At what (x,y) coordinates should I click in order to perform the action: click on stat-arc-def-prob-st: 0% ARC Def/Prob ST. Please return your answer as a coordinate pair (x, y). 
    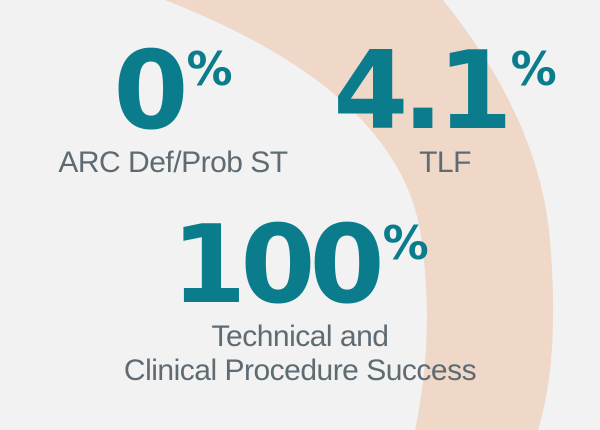
    Looking at the image, I should click on (173, 109).